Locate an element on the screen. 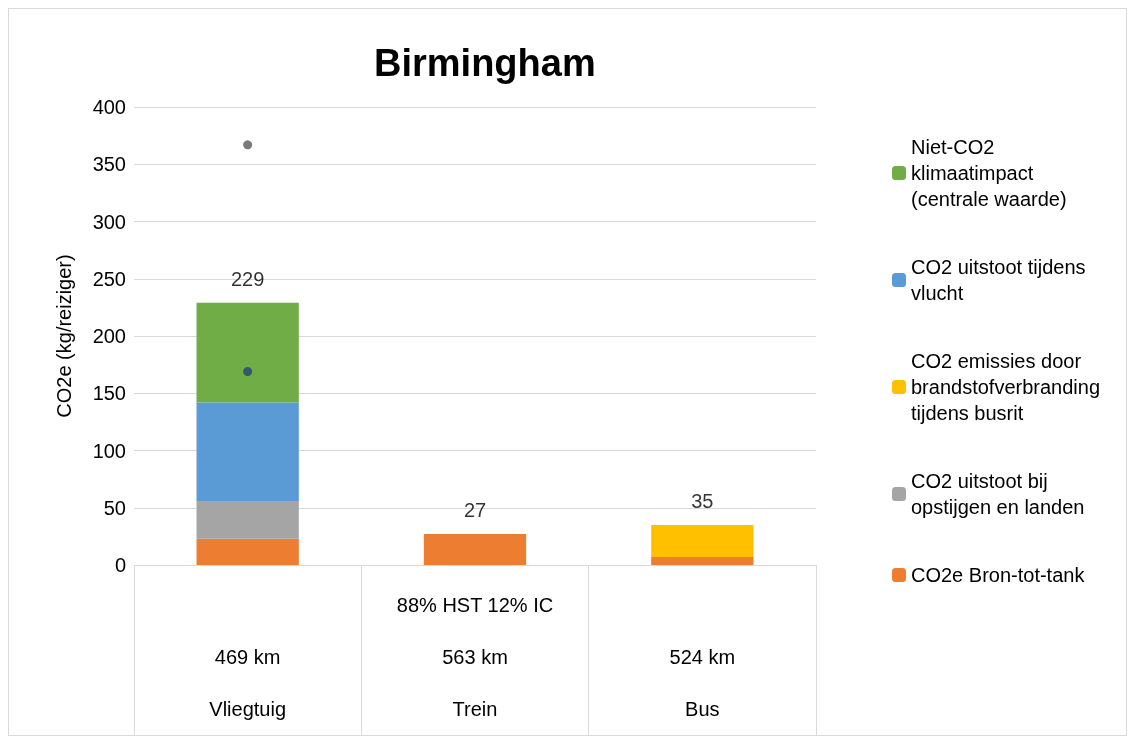  y-tick-label: 150 is located at coordinates (109, 393).